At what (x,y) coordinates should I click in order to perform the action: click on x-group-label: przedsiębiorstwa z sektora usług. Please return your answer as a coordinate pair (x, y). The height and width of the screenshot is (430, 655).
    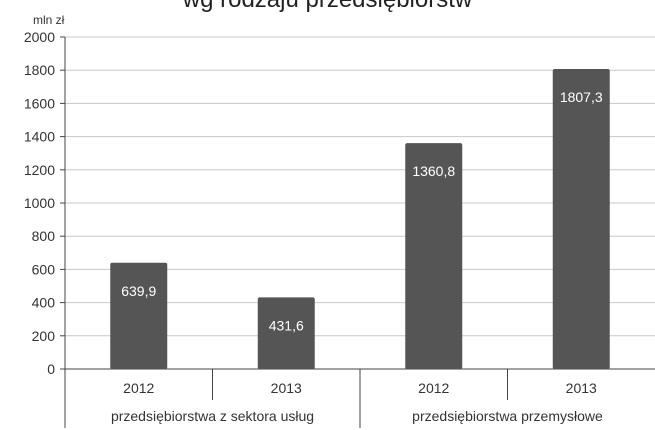
    Looking at the image, I should click on (212, 416).